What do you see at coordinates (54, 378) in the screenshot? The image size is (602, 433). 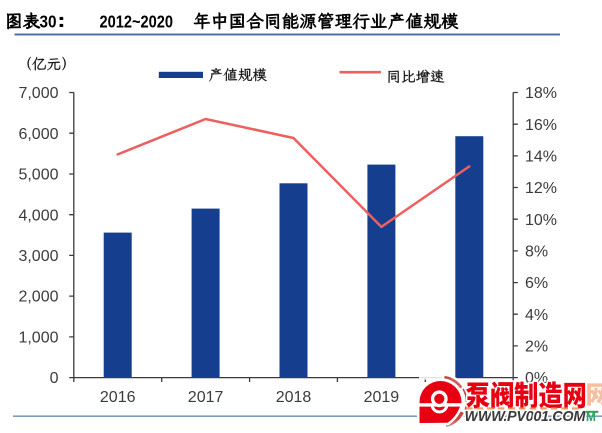 I see `svg-text: 0` at bounding box center [54, 378].